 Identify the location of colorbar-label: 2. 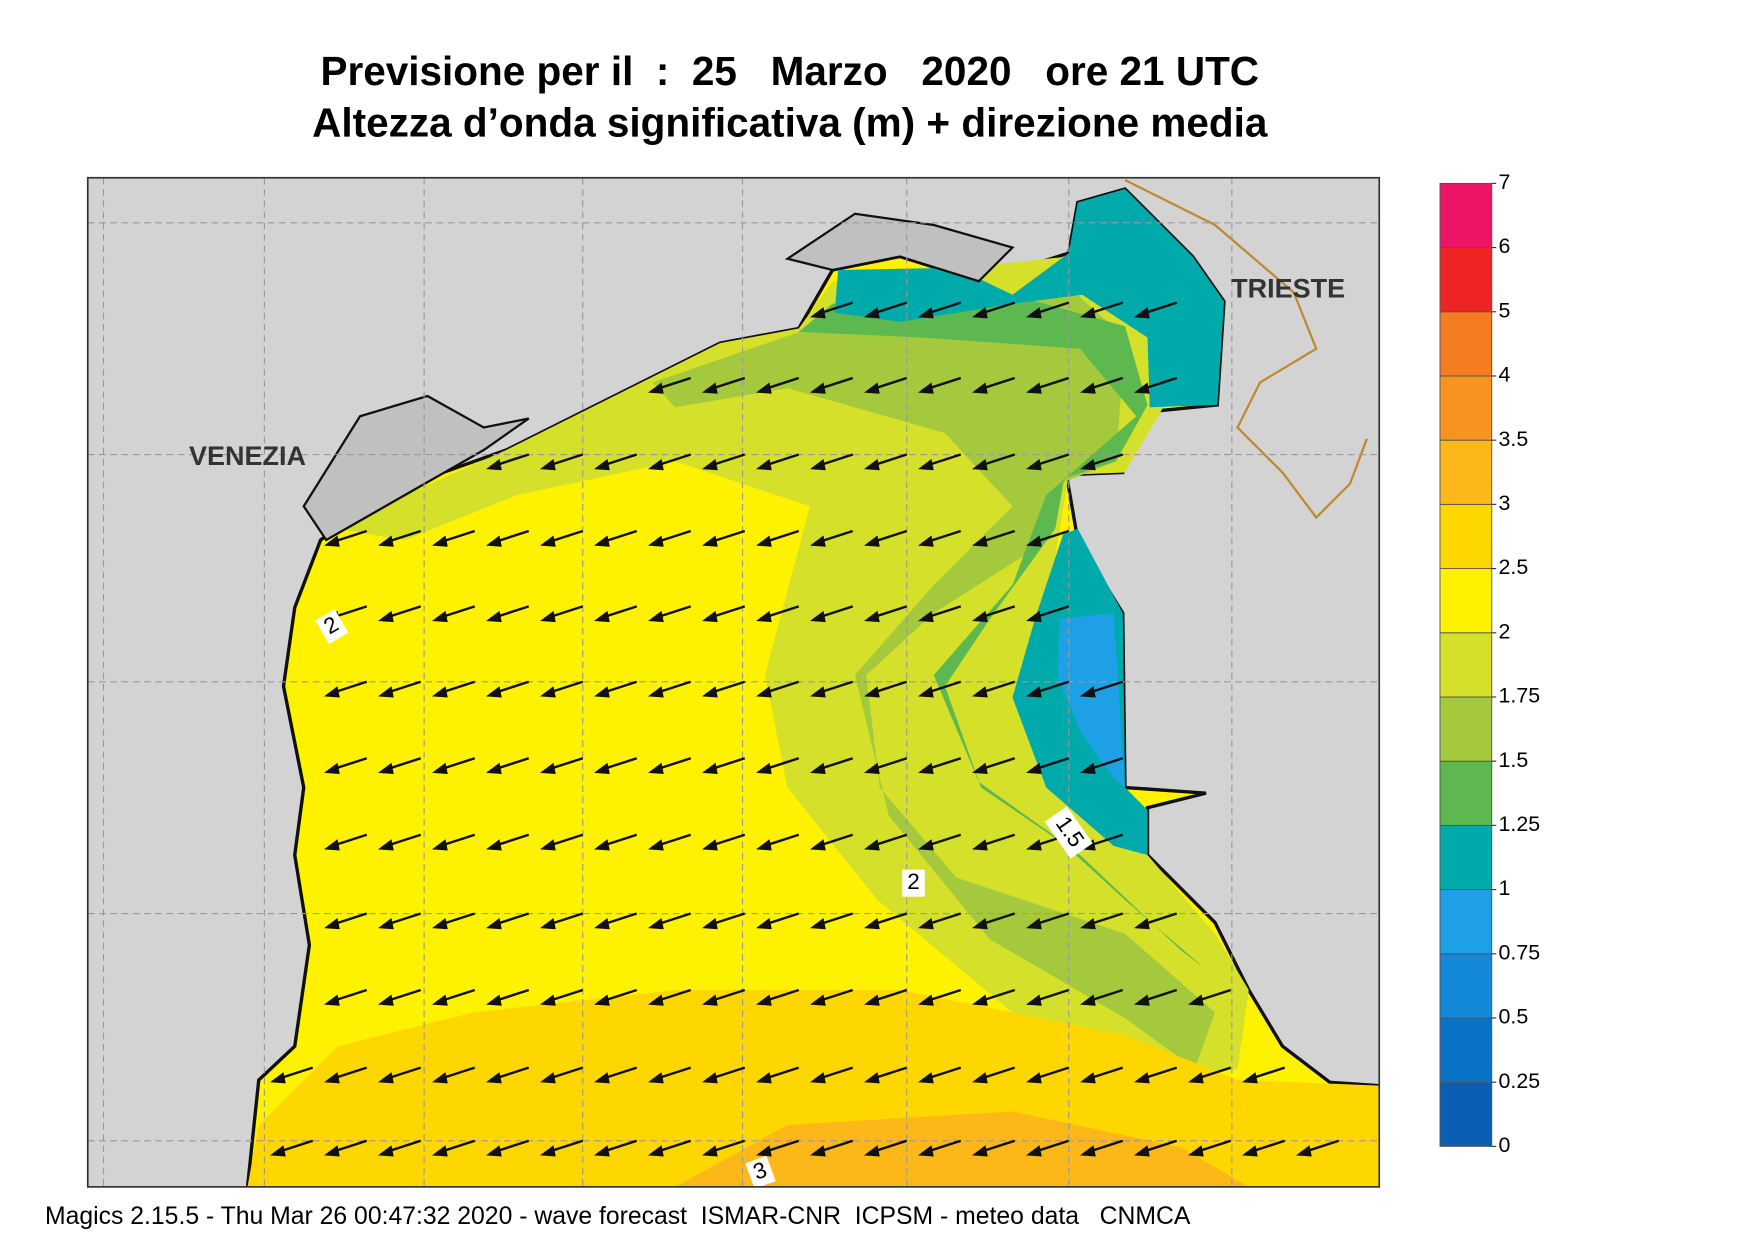
(1505, 631).